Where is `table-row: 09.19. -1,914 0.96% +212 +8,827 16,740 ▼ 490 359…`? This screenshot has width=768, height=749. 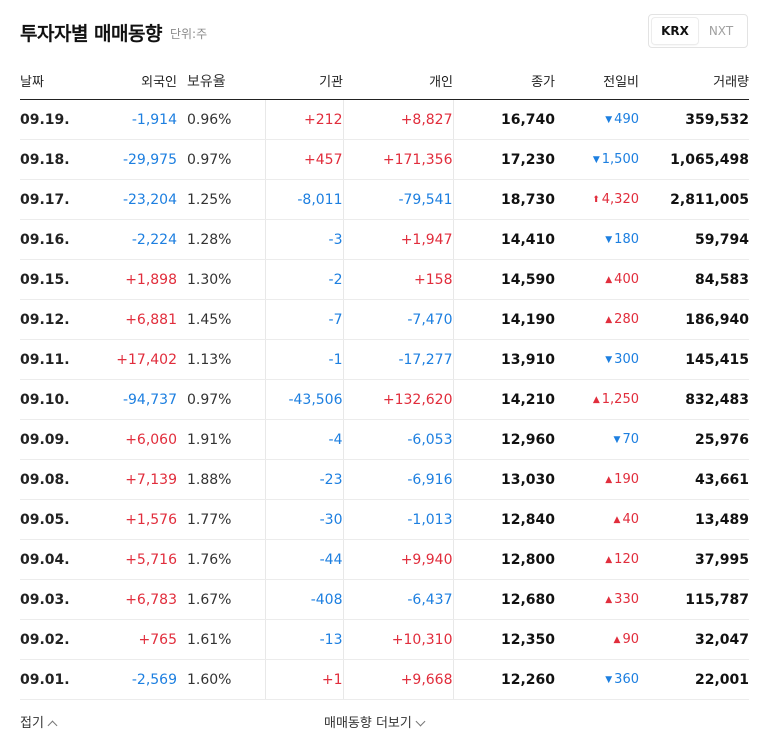
table-row: 09.19. -1,914 0.96% +212 +8,827 16,740 ▼ 490 359… is located at coordinates (384, 119).